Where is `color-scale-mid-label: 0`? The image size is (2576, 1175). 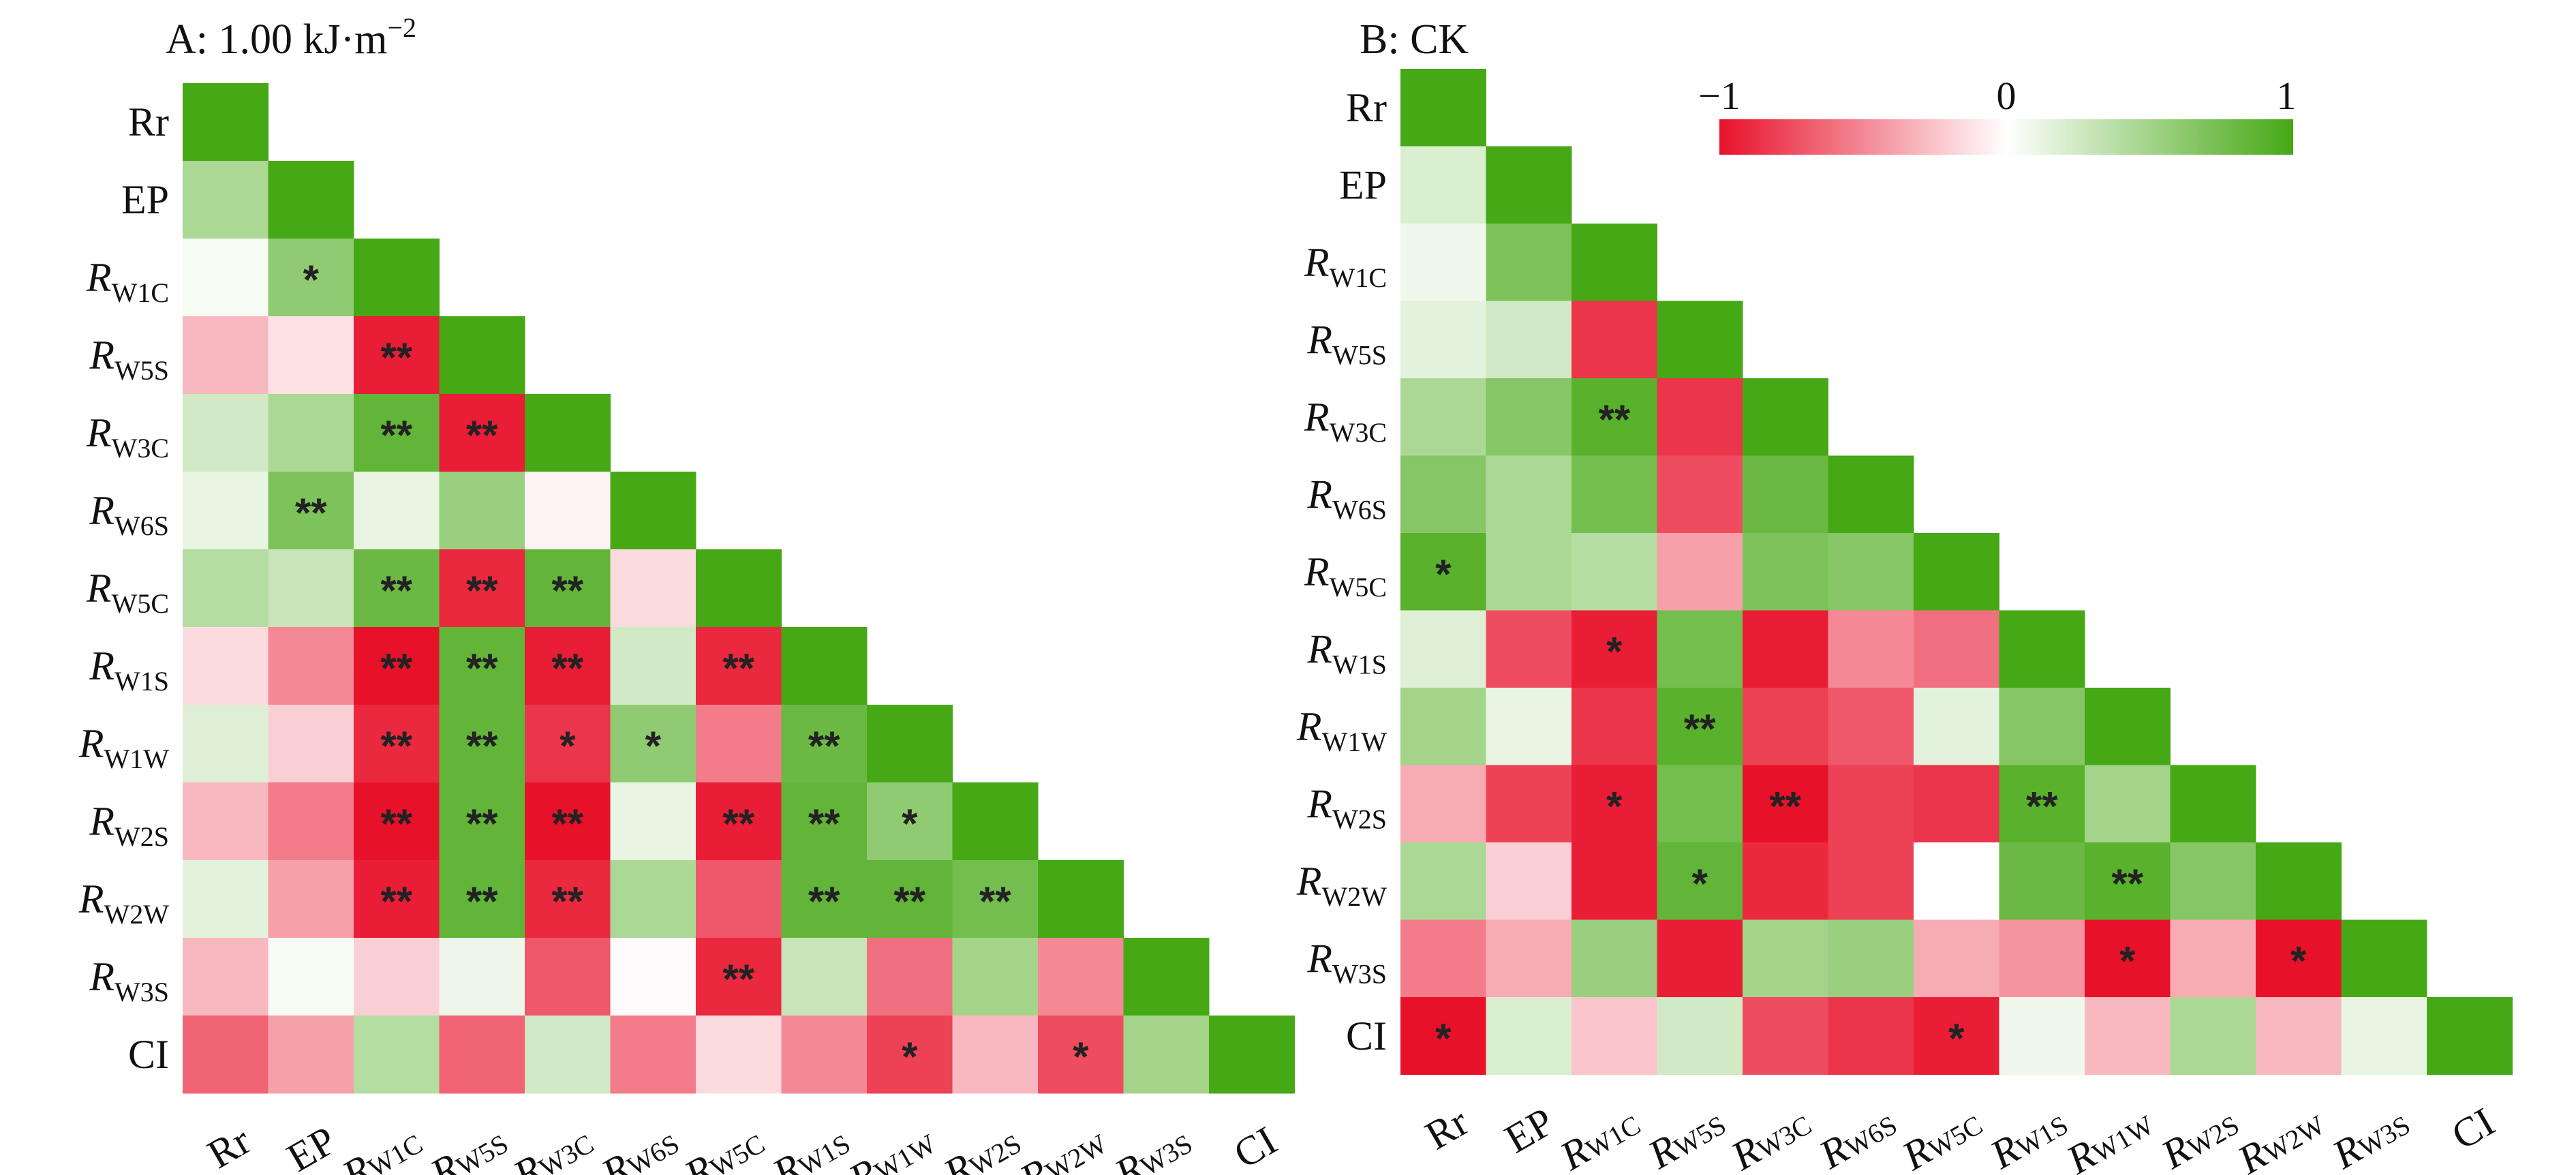 color-scale-mid-label: 0 is located at coordinates (2007, 96).